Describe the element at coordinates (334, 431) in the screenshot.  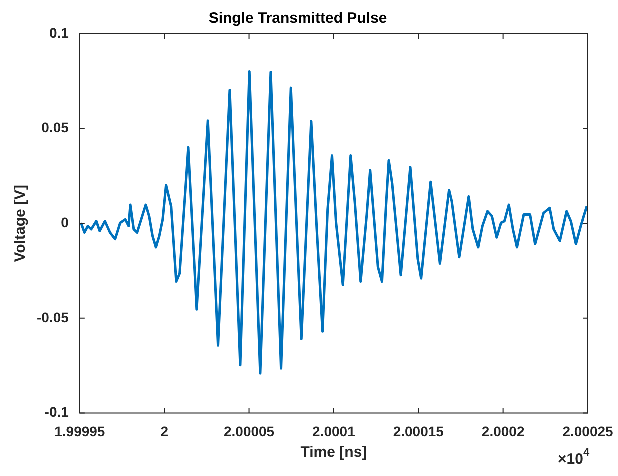
I see `x-tick-label: 2.0001` at that location.